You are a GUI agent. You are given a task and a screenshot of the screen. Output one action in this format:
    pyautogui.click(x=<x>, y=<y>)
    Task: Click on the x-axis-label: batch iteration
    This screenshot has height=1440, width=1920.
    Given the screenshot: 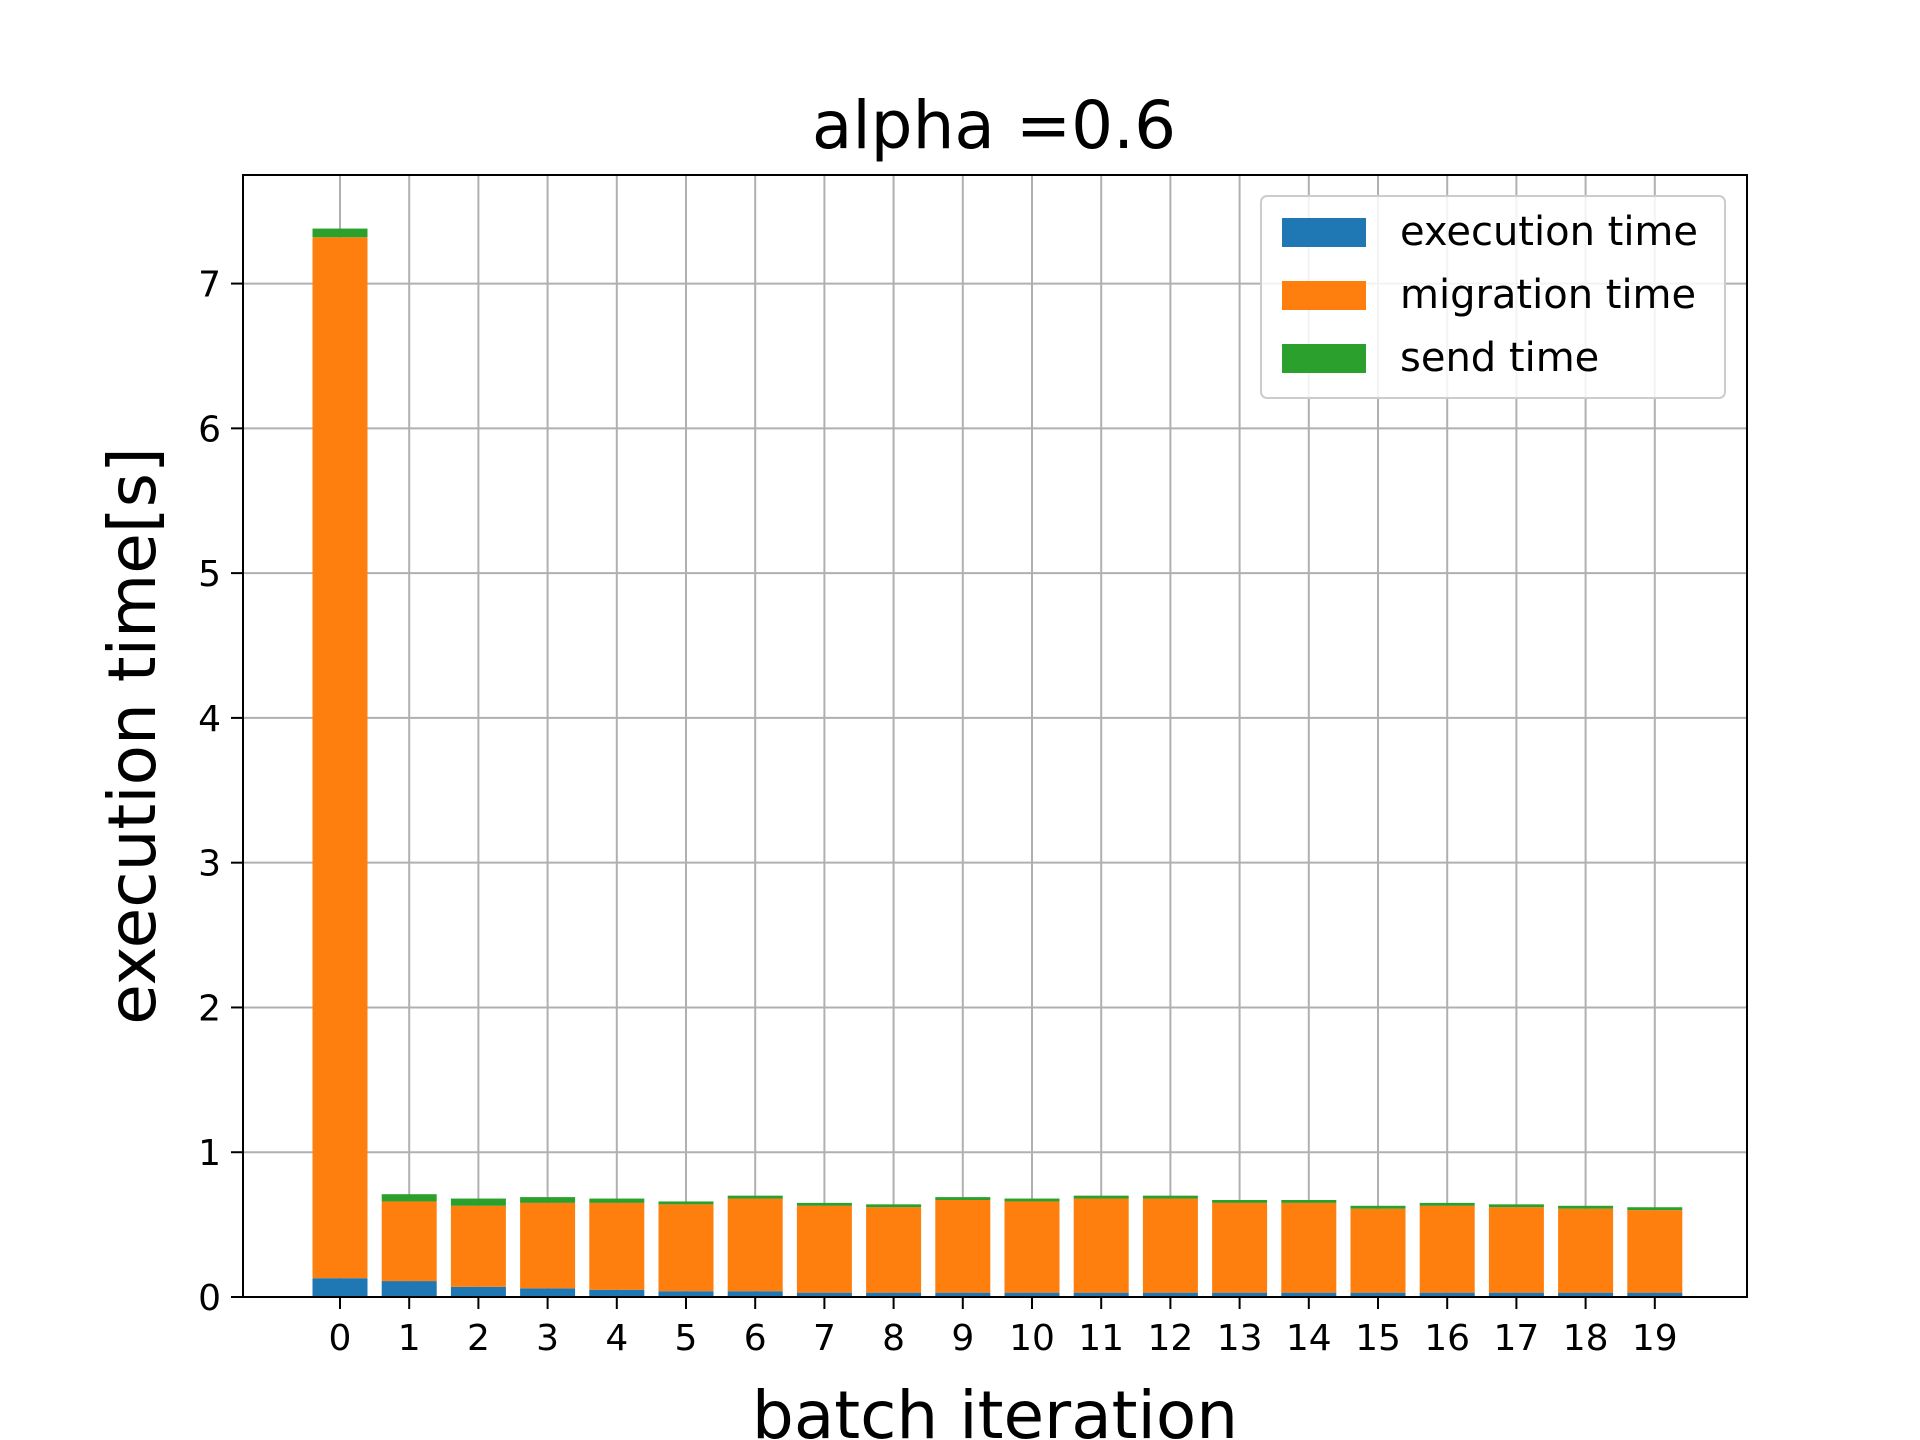 What is the action you would take?
    pyautogui.click(x=995, y=1408)
    